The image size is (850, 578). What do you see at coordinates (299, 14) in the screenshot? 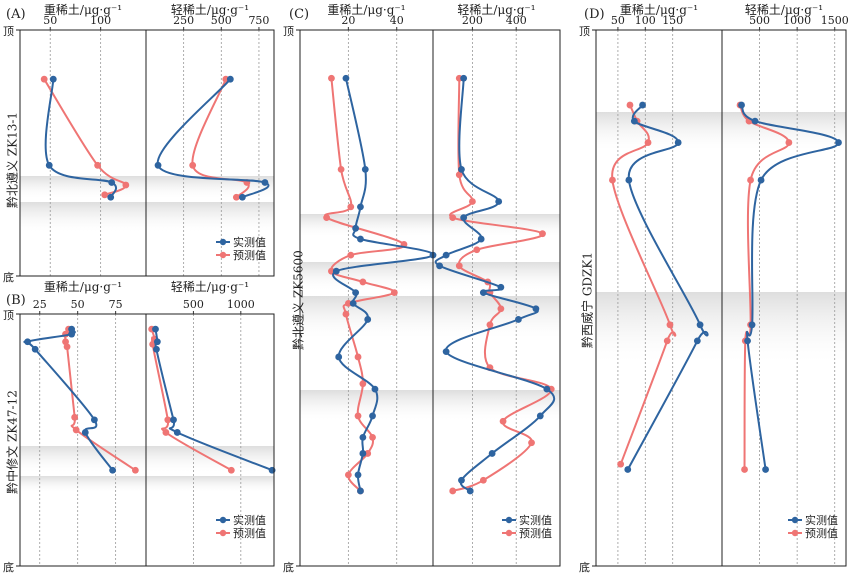
I see `panel-label: (C)` at bounding box center [299, 14].